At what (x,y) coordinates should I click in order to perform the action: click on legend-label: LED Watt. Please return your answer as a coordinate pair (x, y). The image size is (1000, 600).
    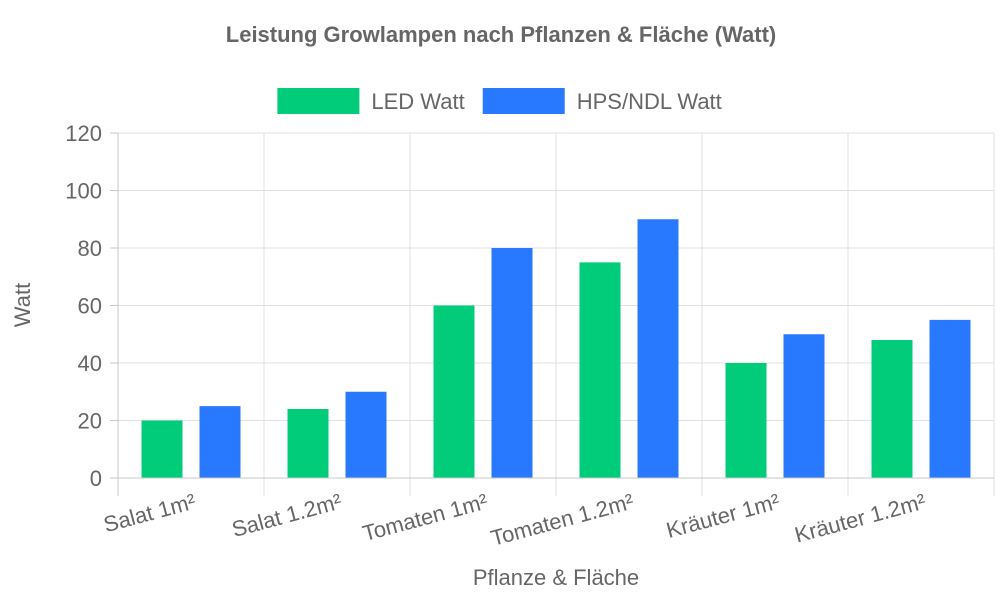
    Looking at the image, I should click on (417, 101).